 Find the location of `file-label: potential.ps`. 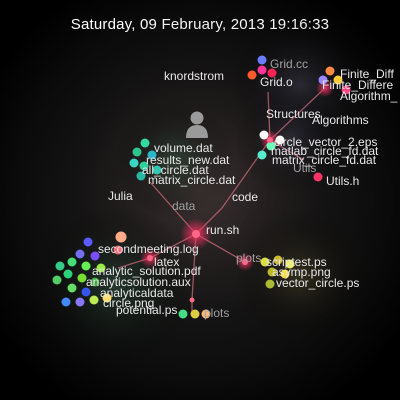

file-label: potential.ps is located at coordinates (146, 310).